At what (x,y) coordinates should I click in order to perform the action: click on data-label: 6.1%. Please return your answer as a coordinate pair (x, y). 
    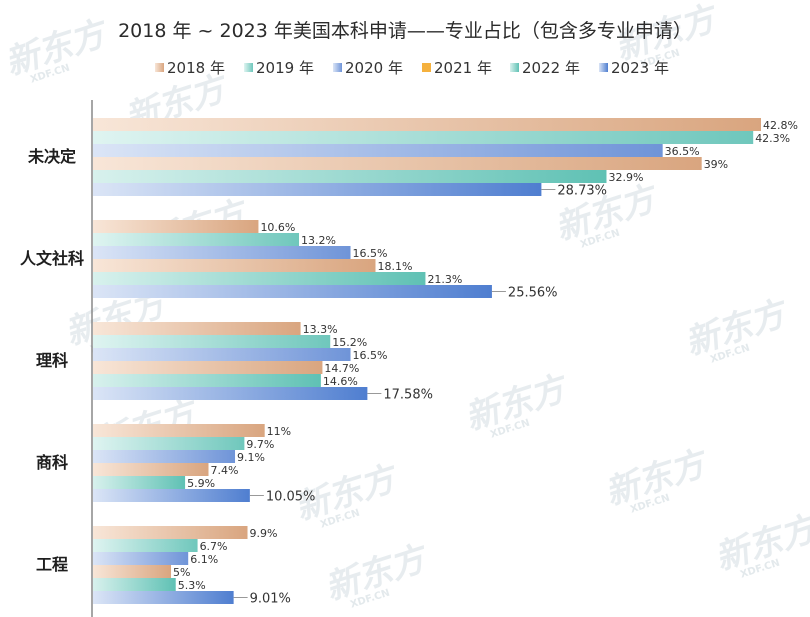
    Looking at the image, I should click on (204, 559).